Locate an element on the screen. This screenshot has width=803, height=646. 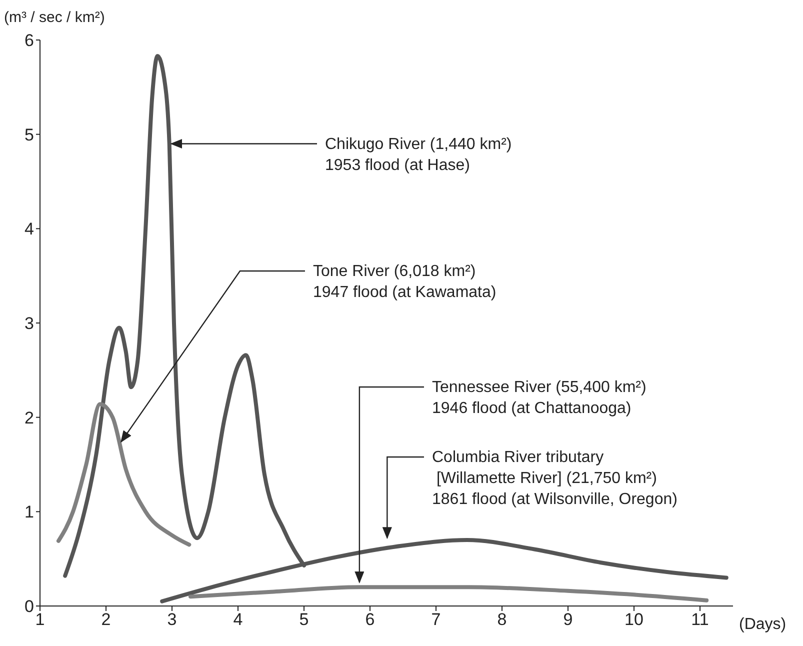
x-tick-label: 10 is located at coordinates (634, 620).